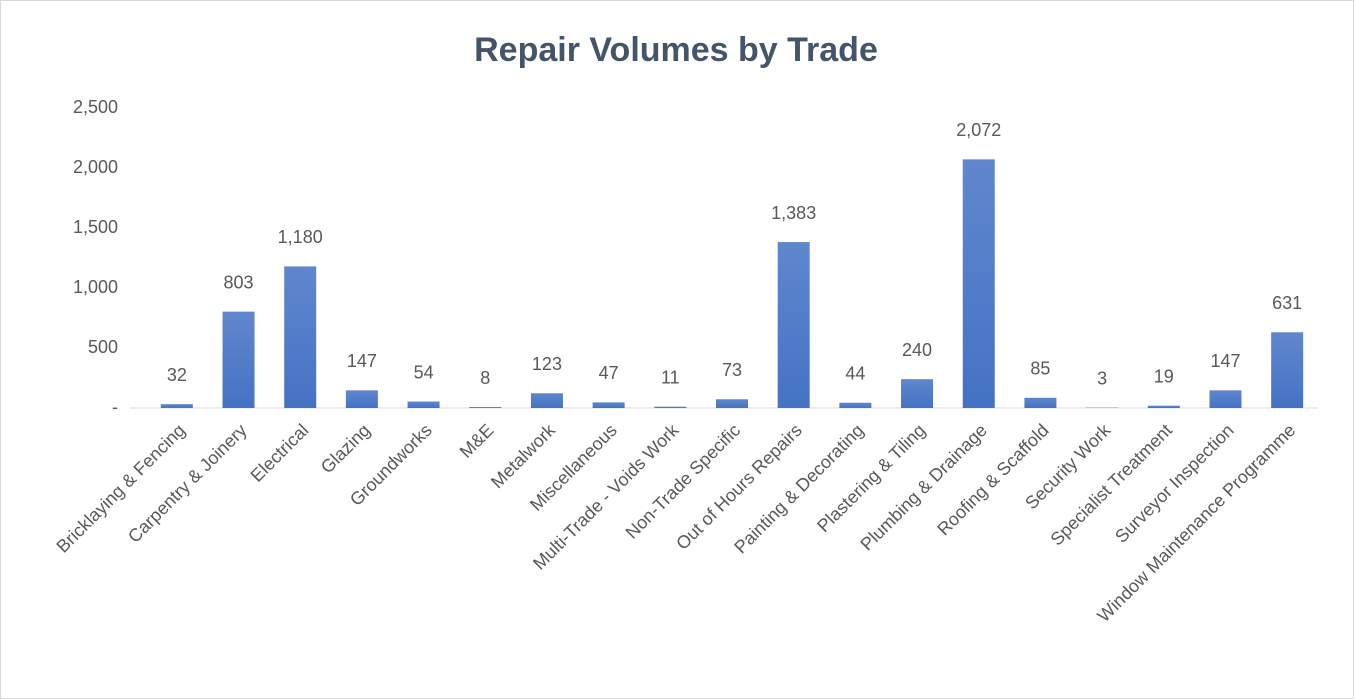 The image size is (1354, 699). I want to click on data-label: 47, so click(609, 373).